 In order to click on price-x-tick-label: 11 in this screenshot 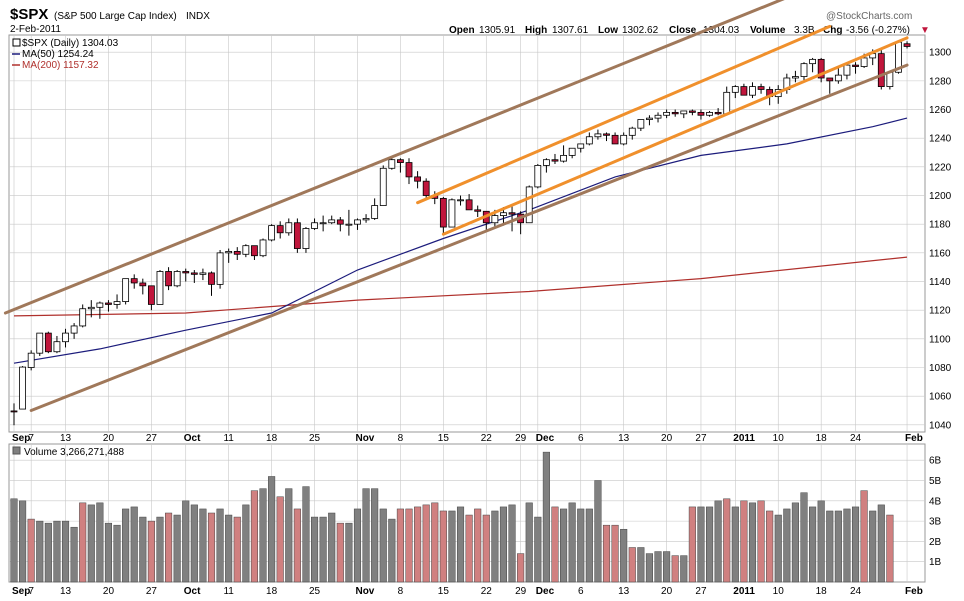, I will do `click(228, 438)`.